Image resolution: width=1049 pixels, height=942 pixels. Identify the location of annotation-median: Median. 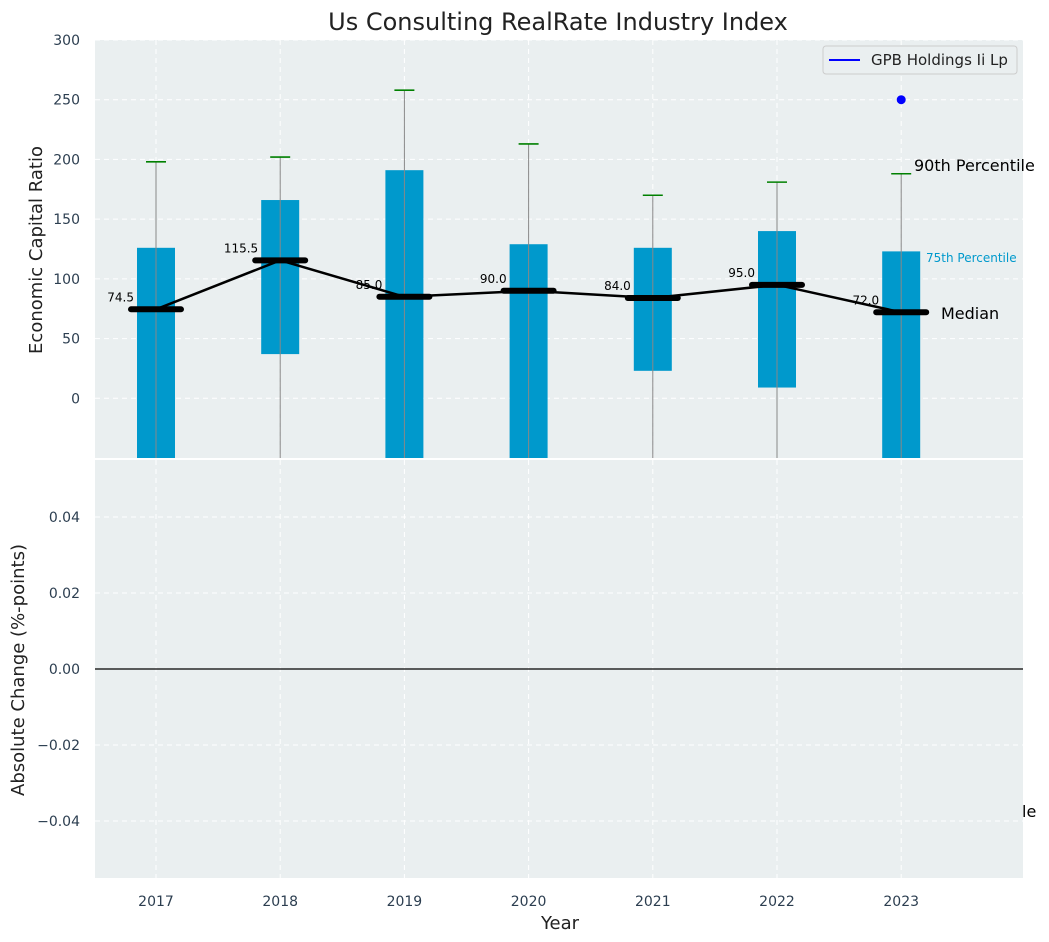
(970, 313).